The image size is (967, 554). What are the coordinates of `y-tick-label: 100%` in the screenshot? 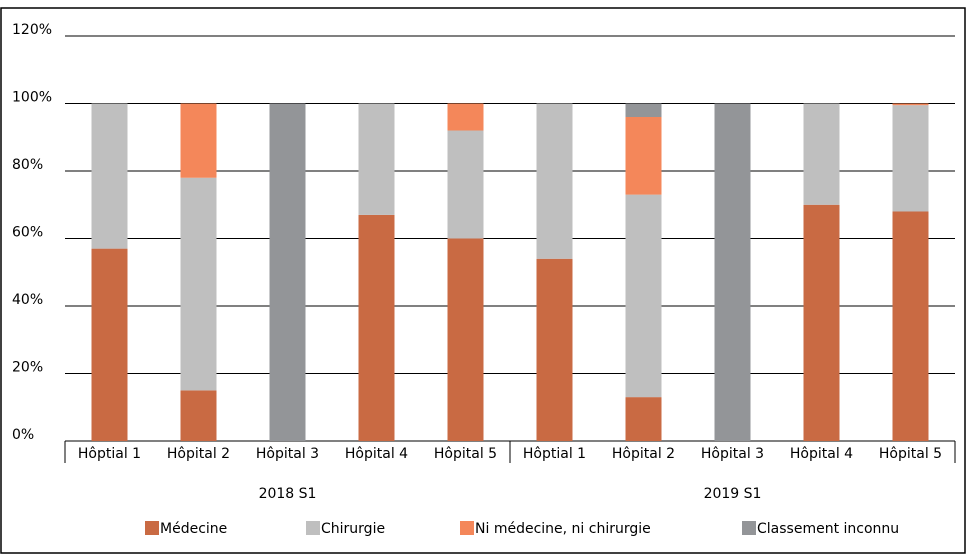 It's located at (32, 98).